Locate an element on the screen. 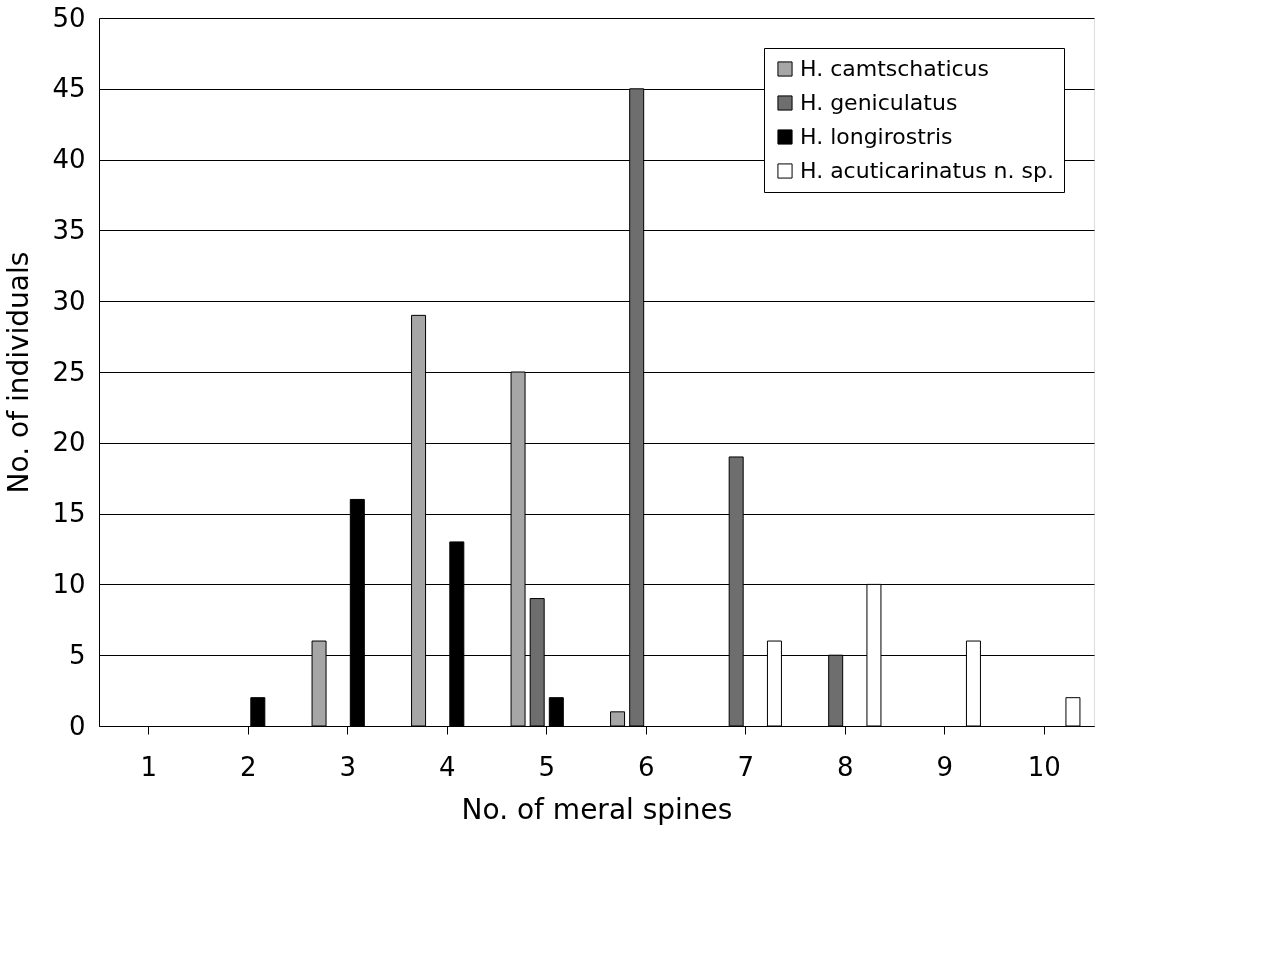  x-tick-label: 6 is located at coordinates (646, 766).